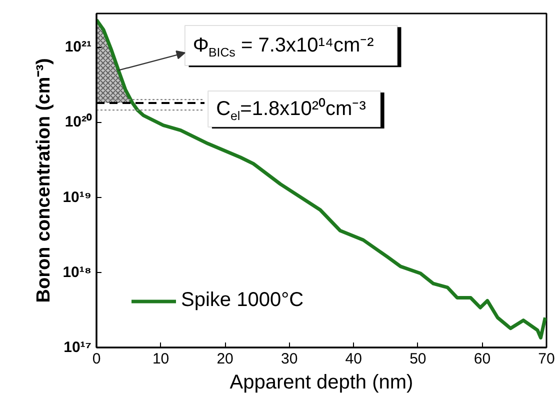 The width and height of the screenshot is (555, 408). Describe the element at coordinates (78, 121) in the screenshot. I see `y-tick-label: 10²⁰` at that location.